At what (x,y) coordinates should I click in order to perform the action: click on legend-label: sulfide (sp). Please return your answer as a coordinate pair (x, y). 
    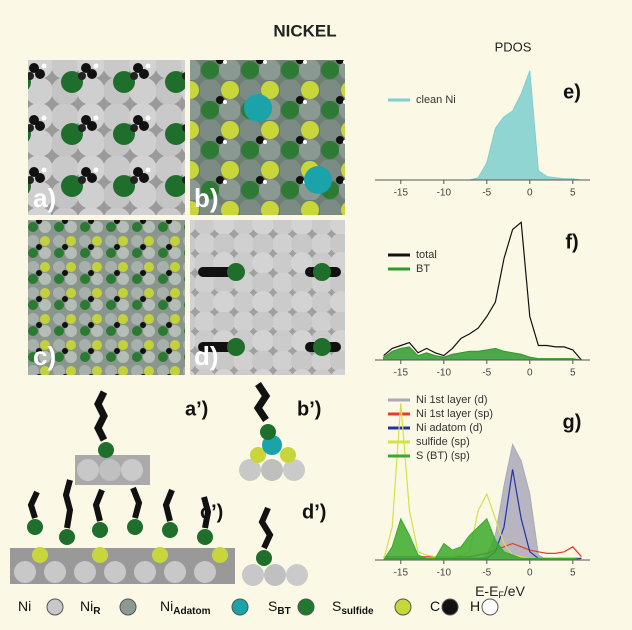
    Looking at the image, I should click on (443, 442).